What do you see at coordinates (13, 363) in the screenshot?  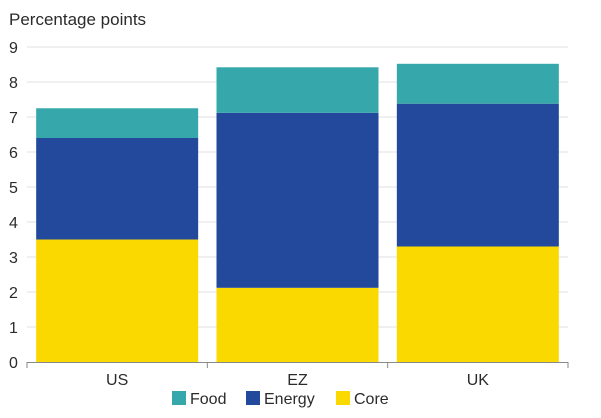 I see `y-tick-label: 0` at bounding box center [13, 363].